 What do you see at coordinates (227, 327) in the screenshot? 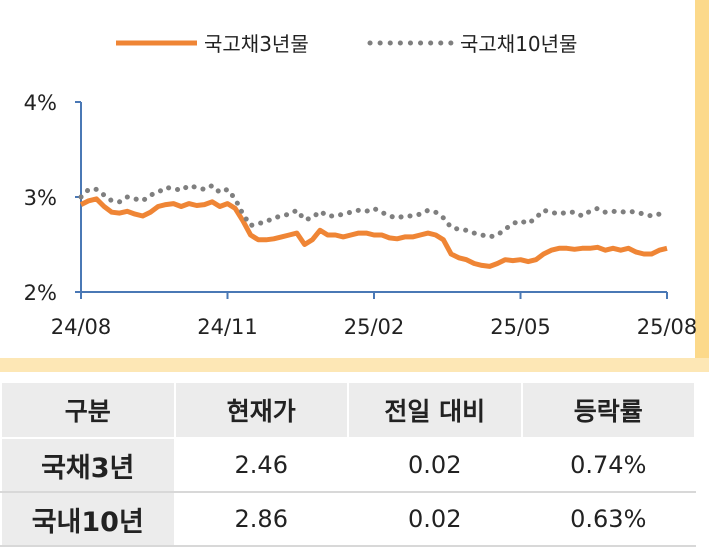
I see `x-tick-label: 24/11` at bounding box center [227, 327].